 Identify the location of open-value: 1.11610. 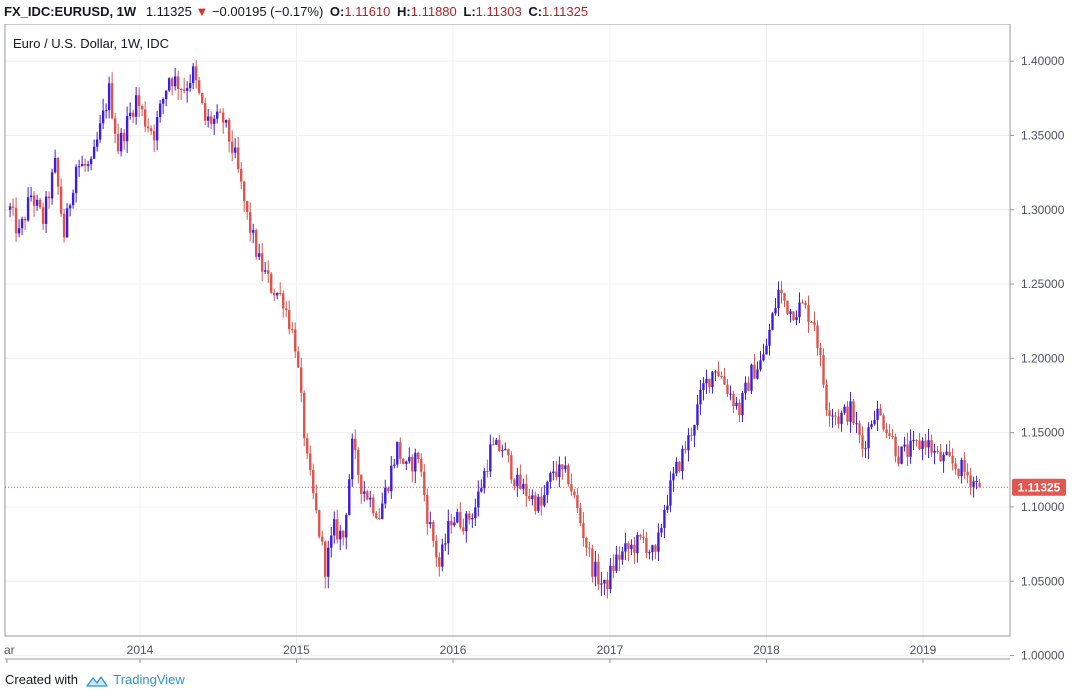
(367, 11).